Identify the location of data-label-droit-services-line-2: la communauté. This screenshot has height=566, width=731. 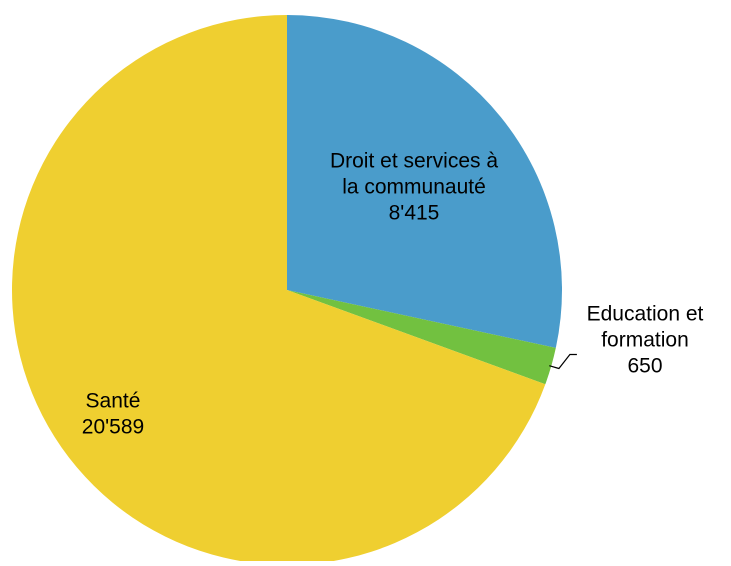
(414, 187).